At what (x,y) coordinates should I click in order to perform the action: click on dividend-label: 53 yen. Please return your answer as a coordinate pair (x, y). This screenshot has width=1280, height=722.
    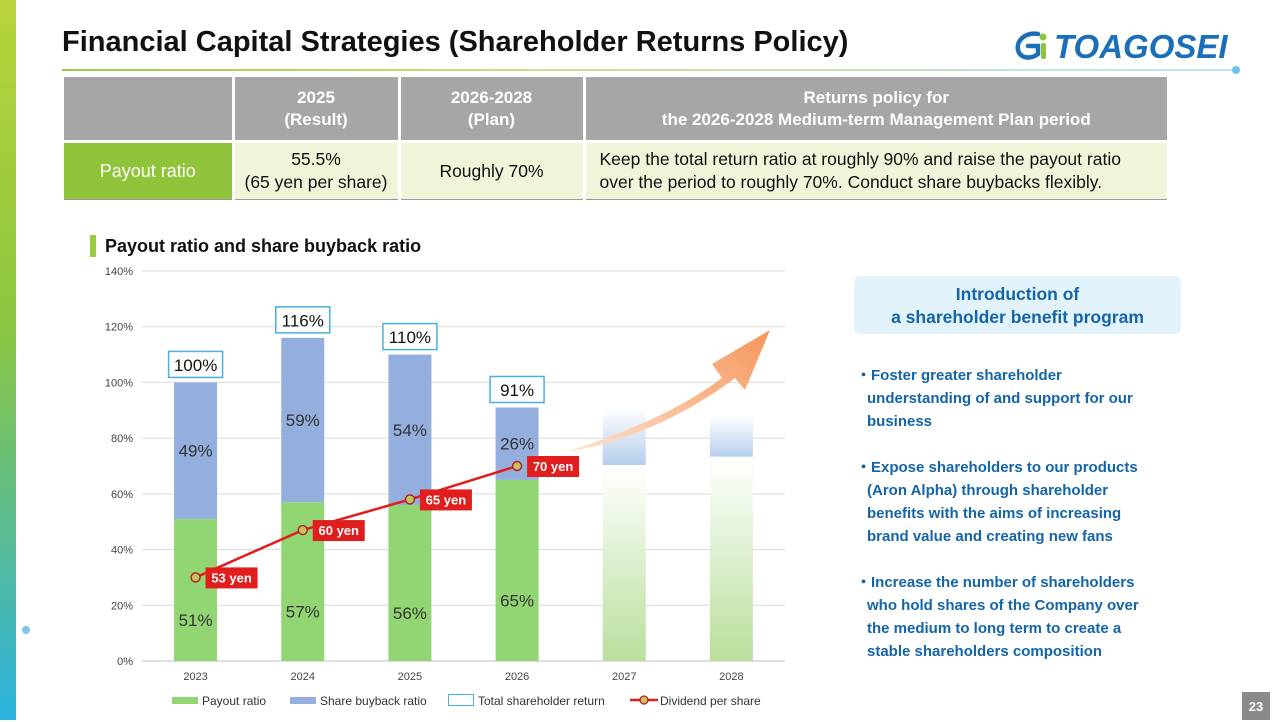
    Looking at the image, I should click on (231, 577).